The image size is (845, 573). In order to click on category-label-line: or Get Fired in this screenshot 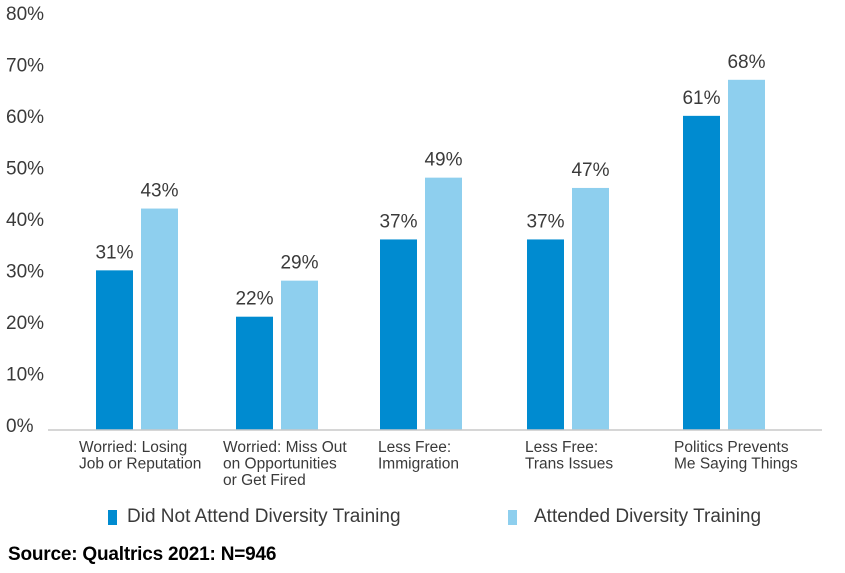, I will do `click(264, 480)`.